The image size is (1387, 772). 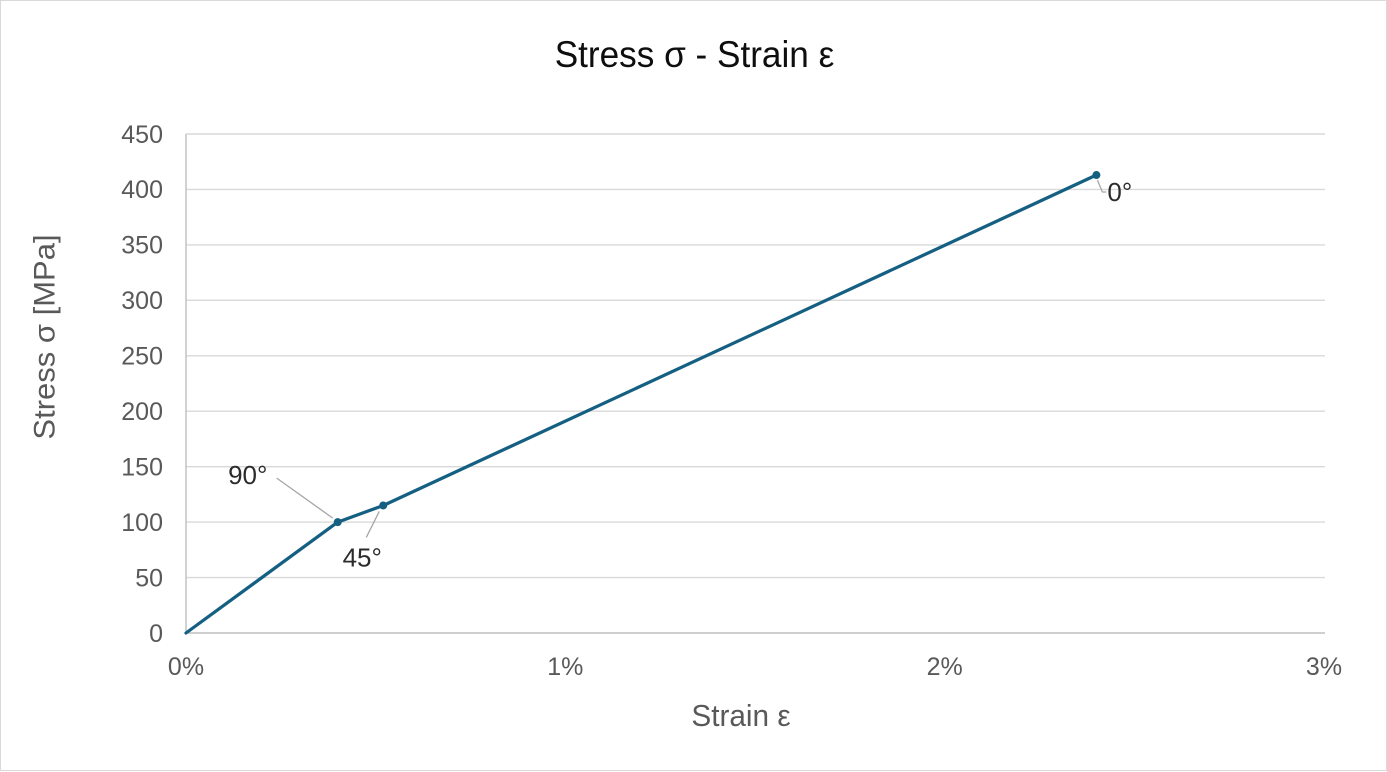 I want to click on data-label: 45°, so click(x=362, y=557).